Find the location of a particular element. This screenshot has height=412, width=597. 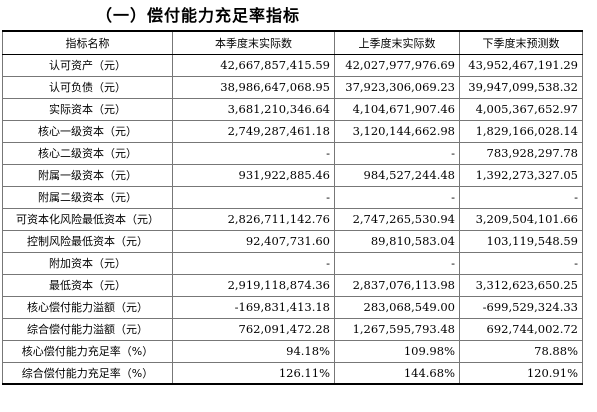

forecast-cell: 4,005,367,652.97 is located at coordinates (521, 109).